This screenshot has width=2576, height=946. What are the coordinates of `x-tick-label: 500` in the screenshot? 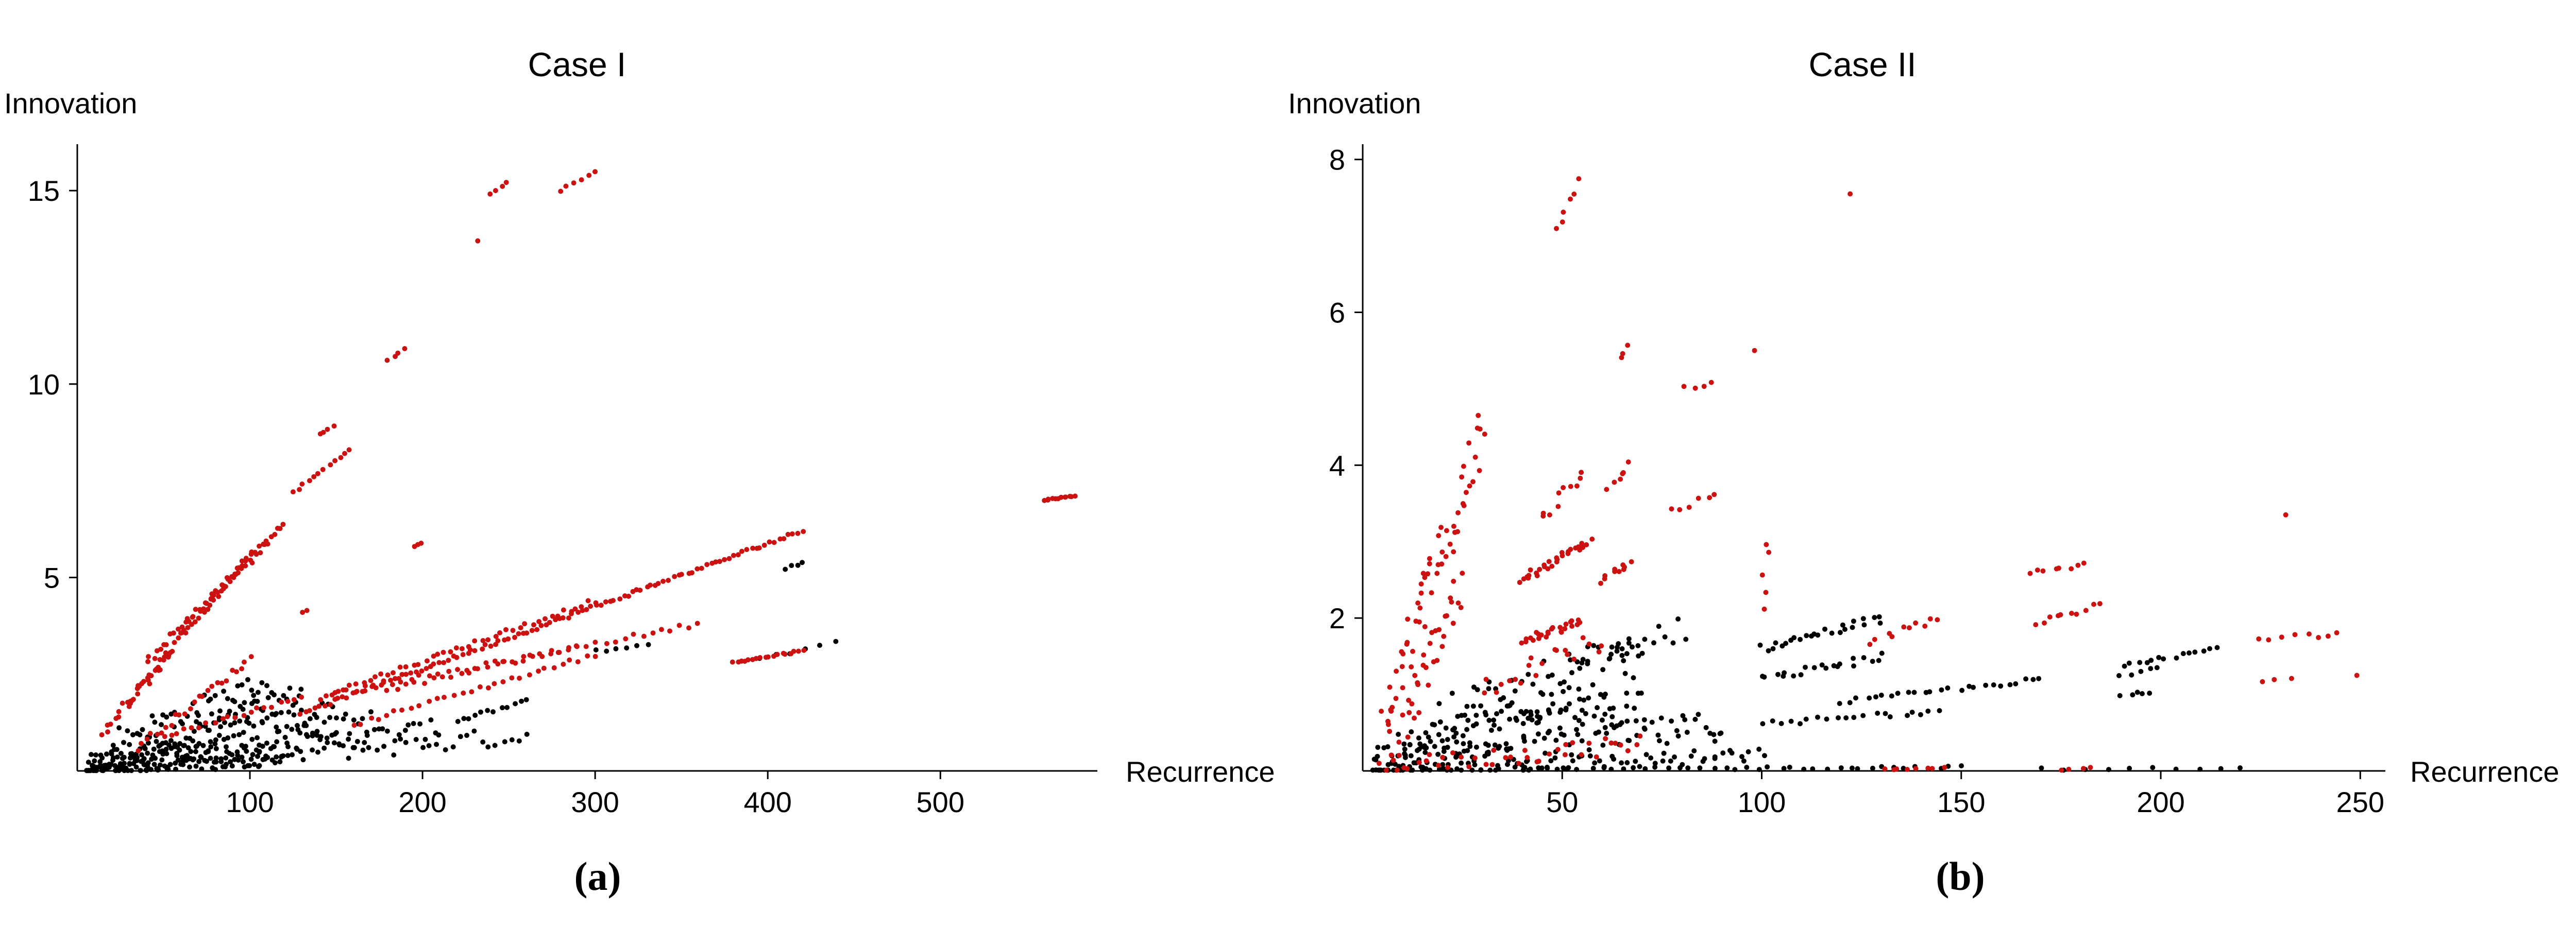 It's located at (940, 802).